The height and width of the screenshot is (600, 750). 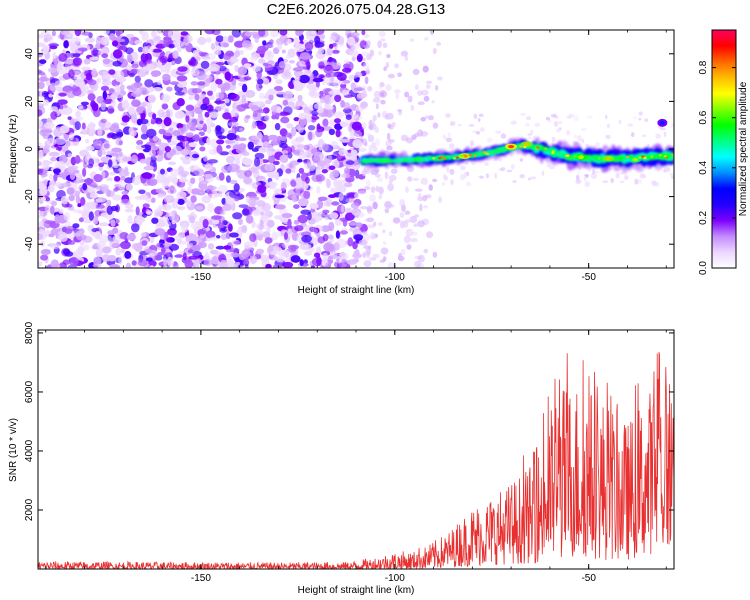 I want to click on snr-xtick-label: -100, so click(x=395, y=578).